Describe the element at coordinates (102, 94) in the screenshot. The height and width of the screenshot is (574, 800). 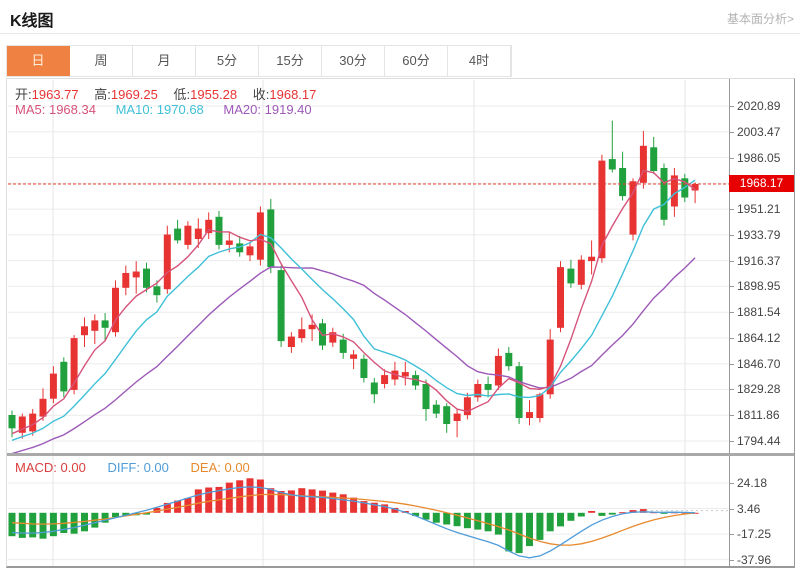
I see `high-label: 高:` at that location.